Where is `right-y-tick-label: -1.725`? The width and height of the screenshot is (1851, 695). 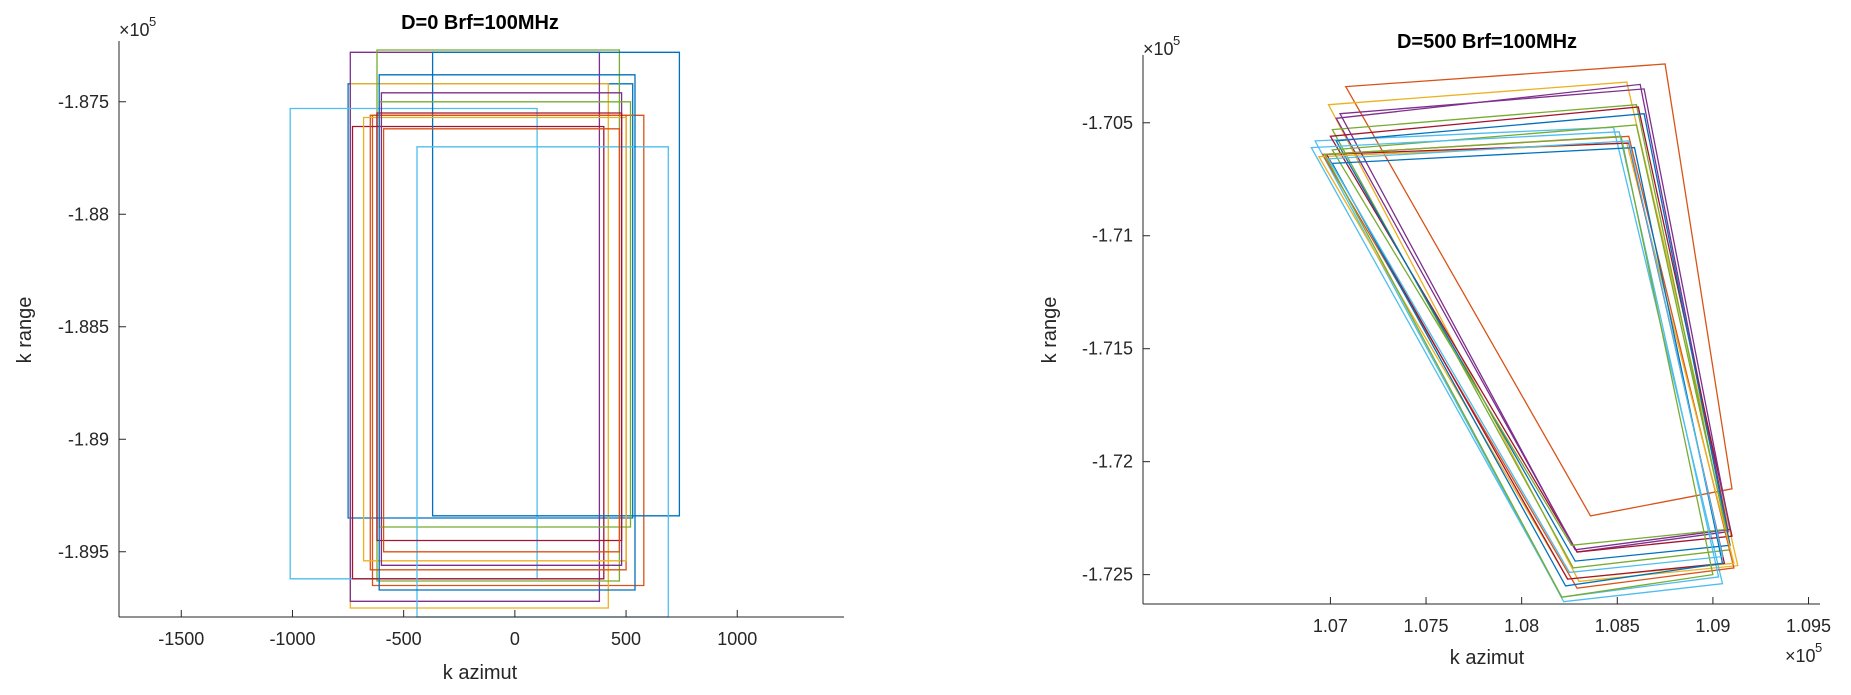
right-y-tick-label: -1.725 is located at coordinates (1107, 575).